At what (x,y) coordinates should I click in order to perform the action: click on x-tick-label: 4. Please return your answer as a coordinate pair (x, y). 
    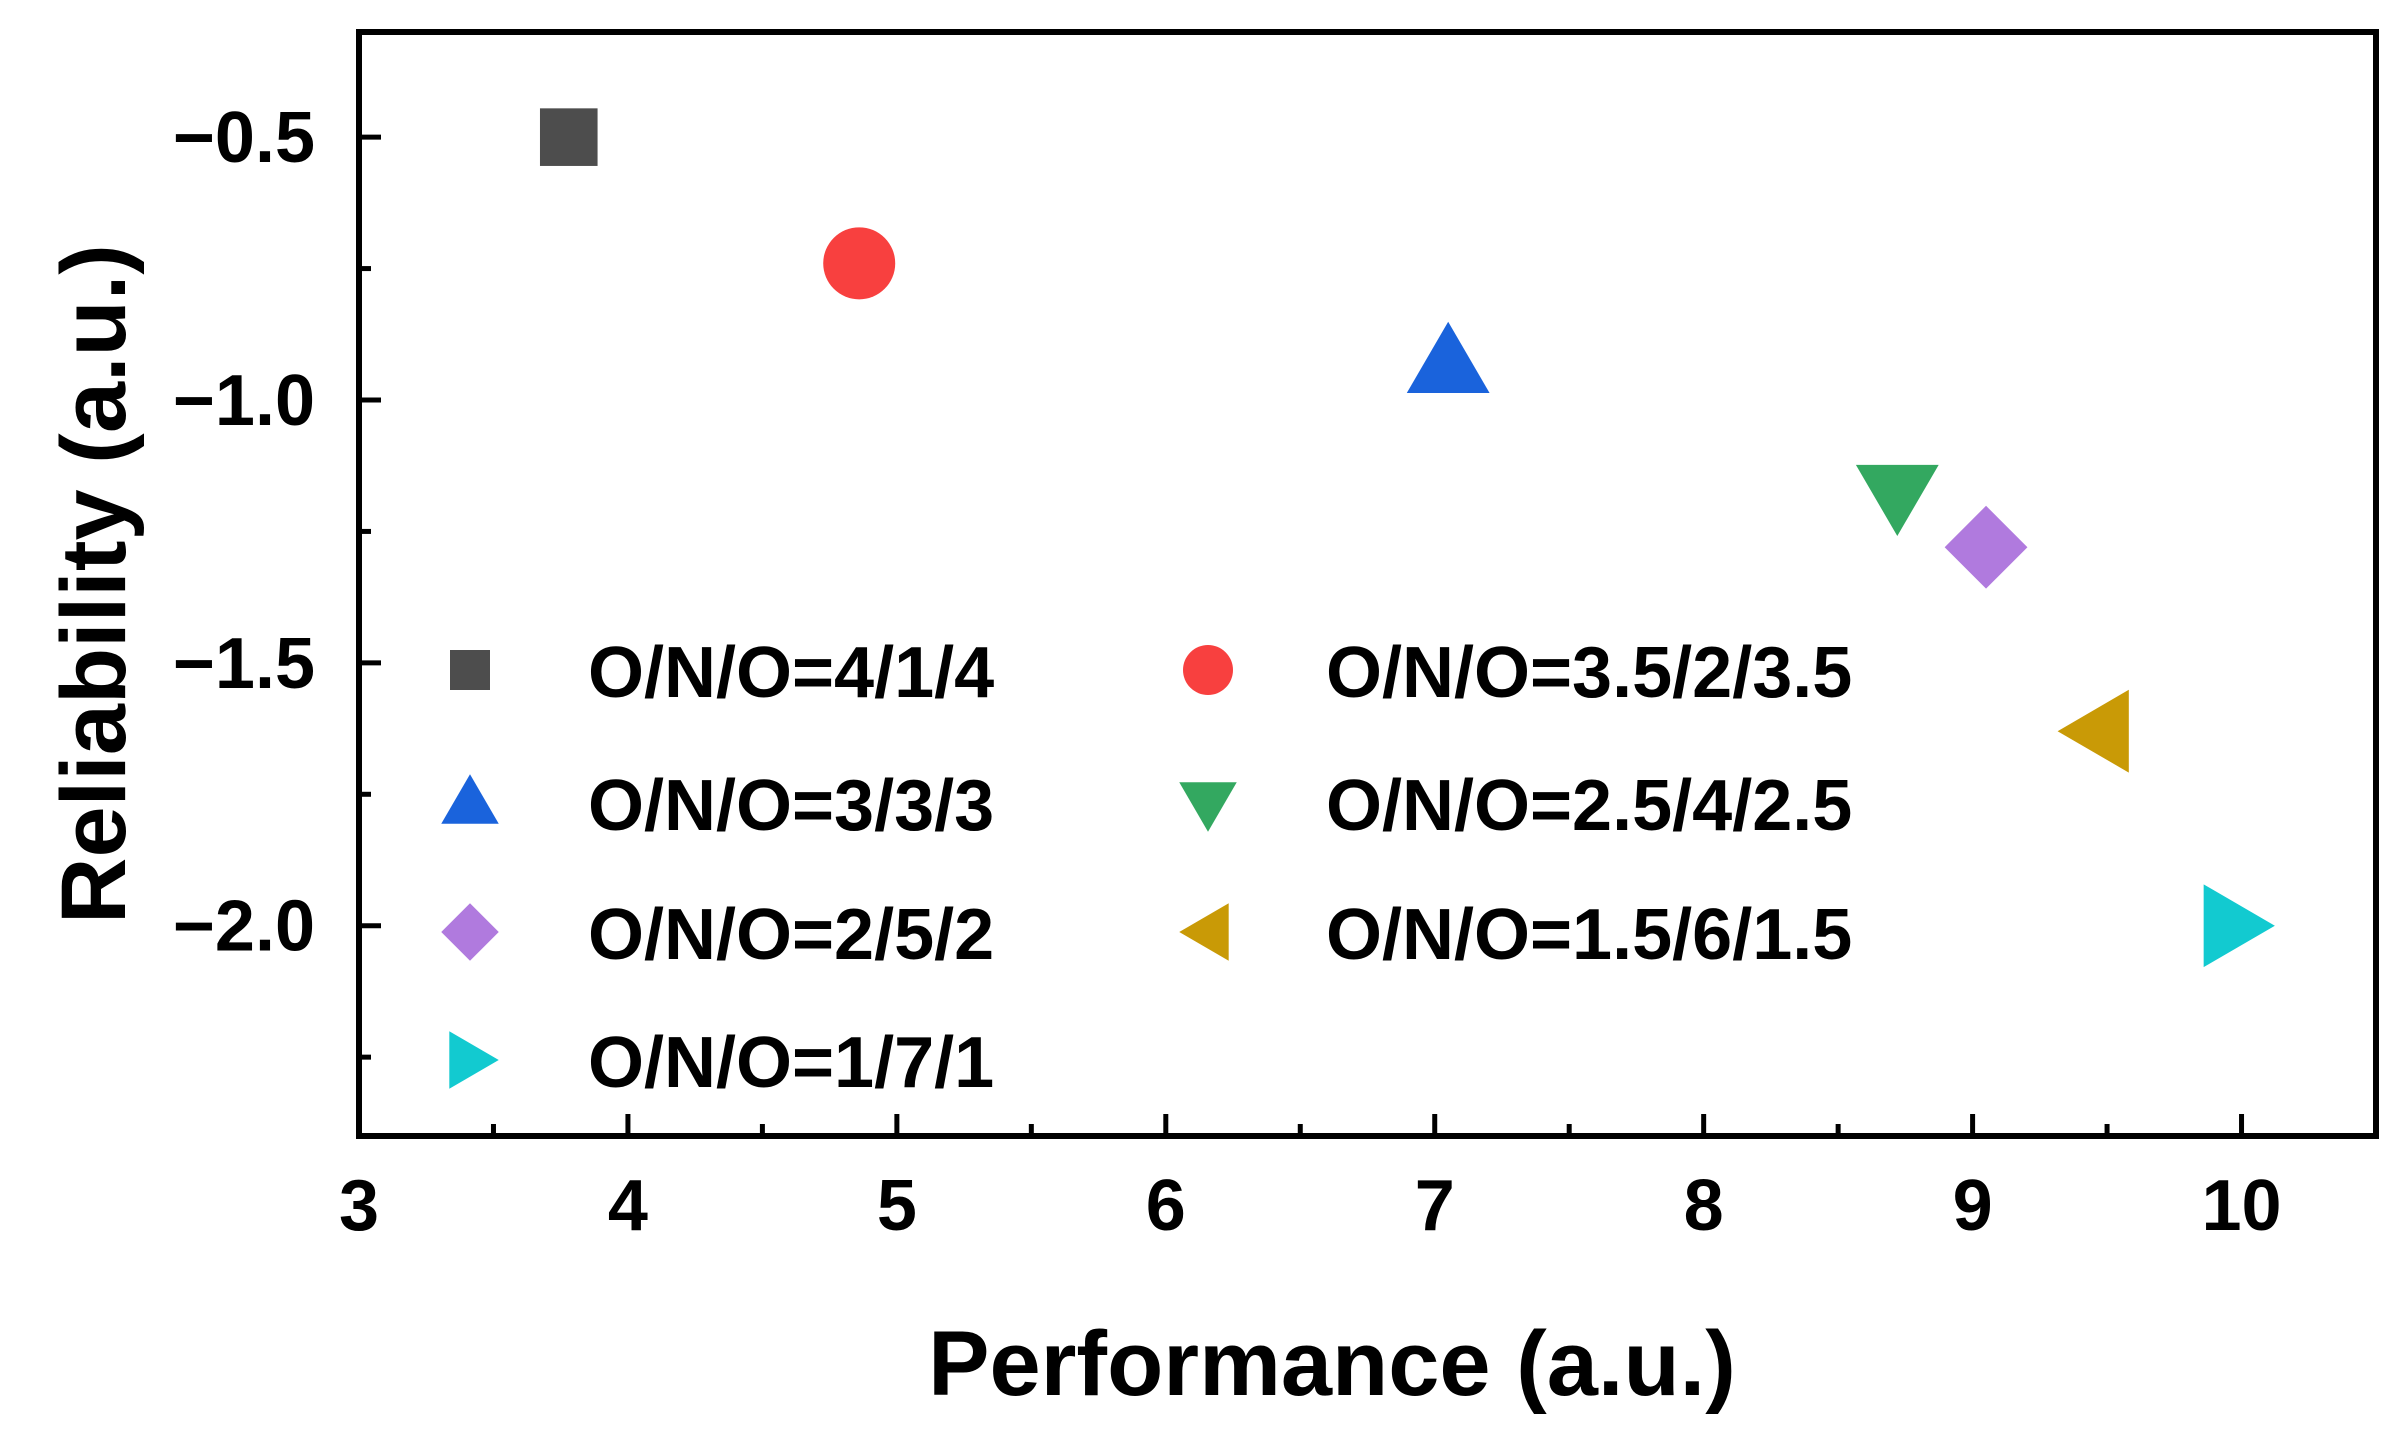
    Looking at the image, I should click on (628, 1206).